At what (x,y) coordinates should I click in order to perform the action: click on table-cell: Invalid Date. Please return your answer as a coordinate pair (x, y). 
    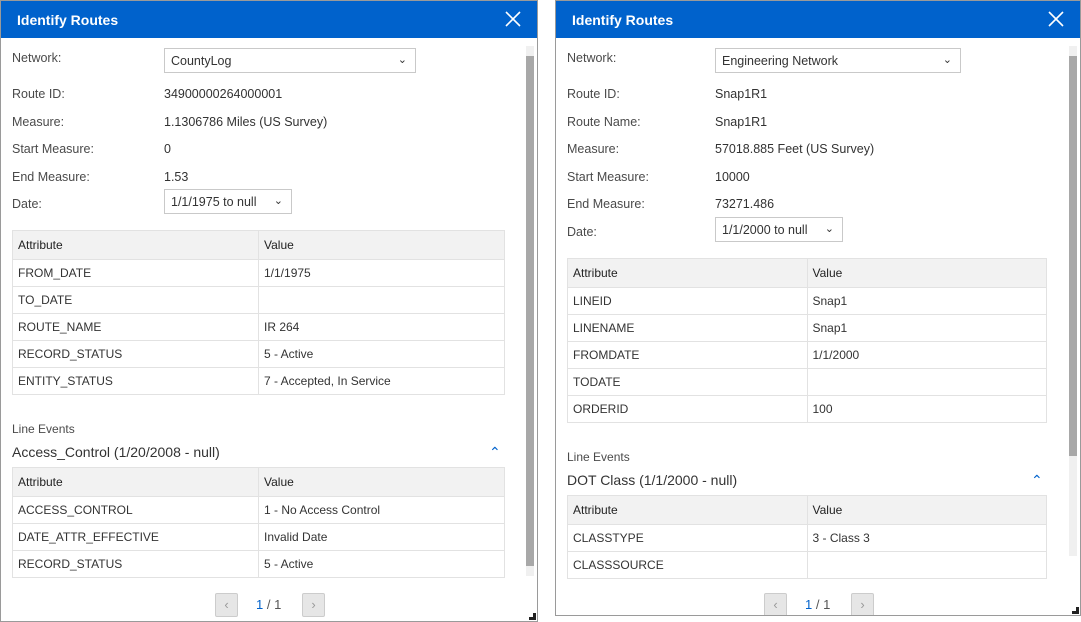
    Looking at the image, I should click on (381, 537).